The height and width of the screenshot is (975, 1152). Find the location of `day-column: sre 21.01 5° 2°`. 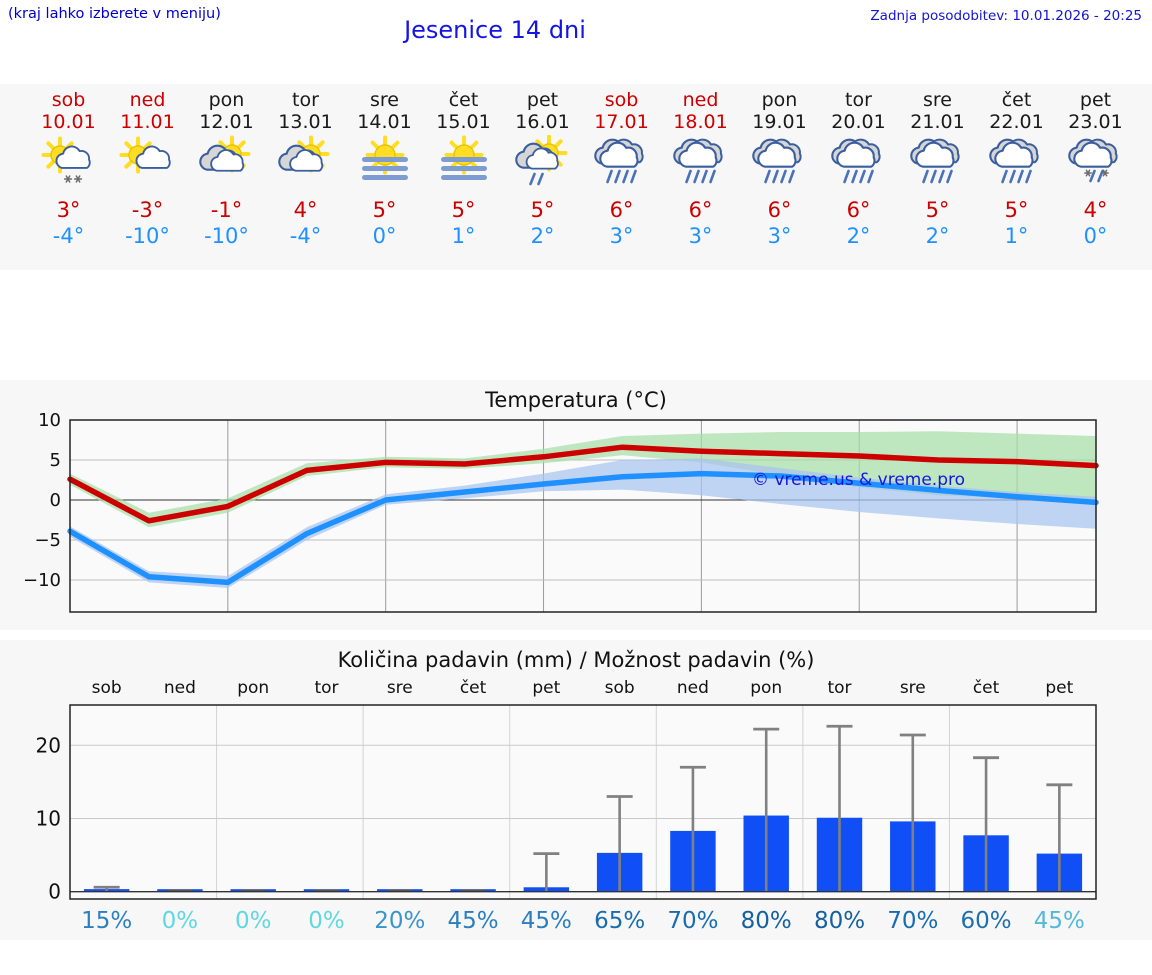

day-column: sre 21.01 5° 2° is located at coordinates (937, 177).